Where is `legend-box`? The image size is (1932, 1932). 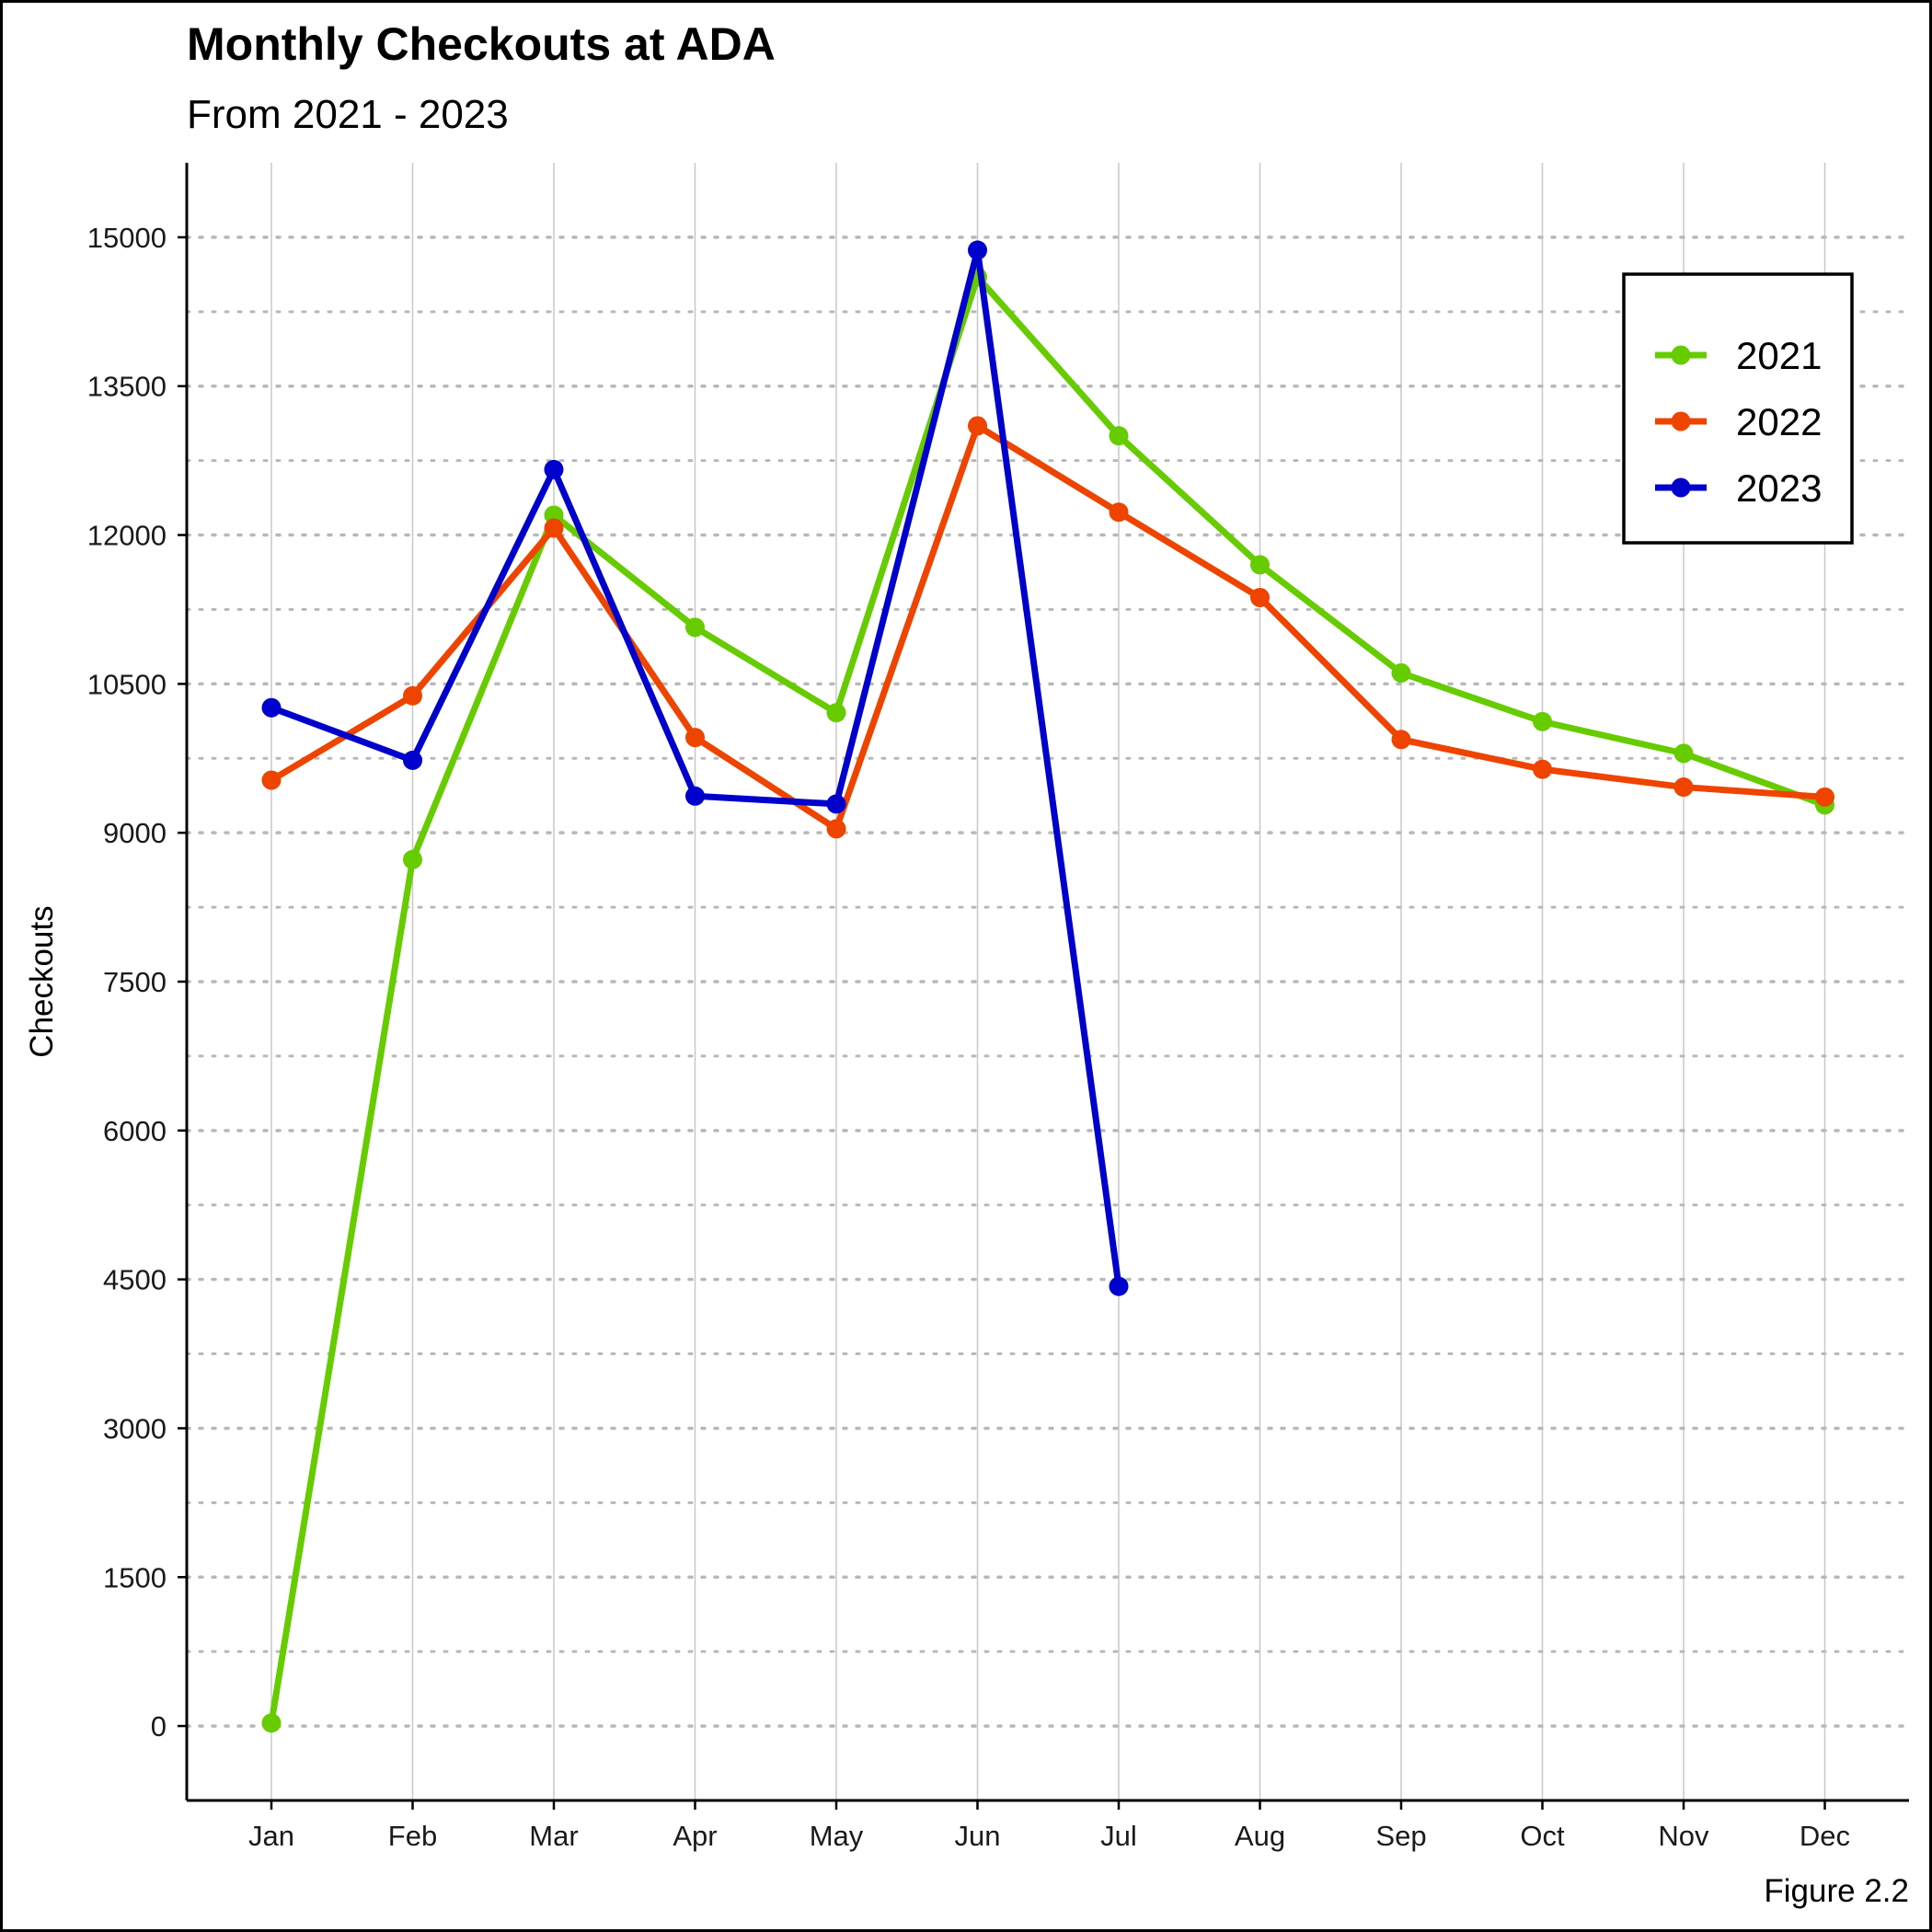 legend-box is located at coordinates (1738, 408).